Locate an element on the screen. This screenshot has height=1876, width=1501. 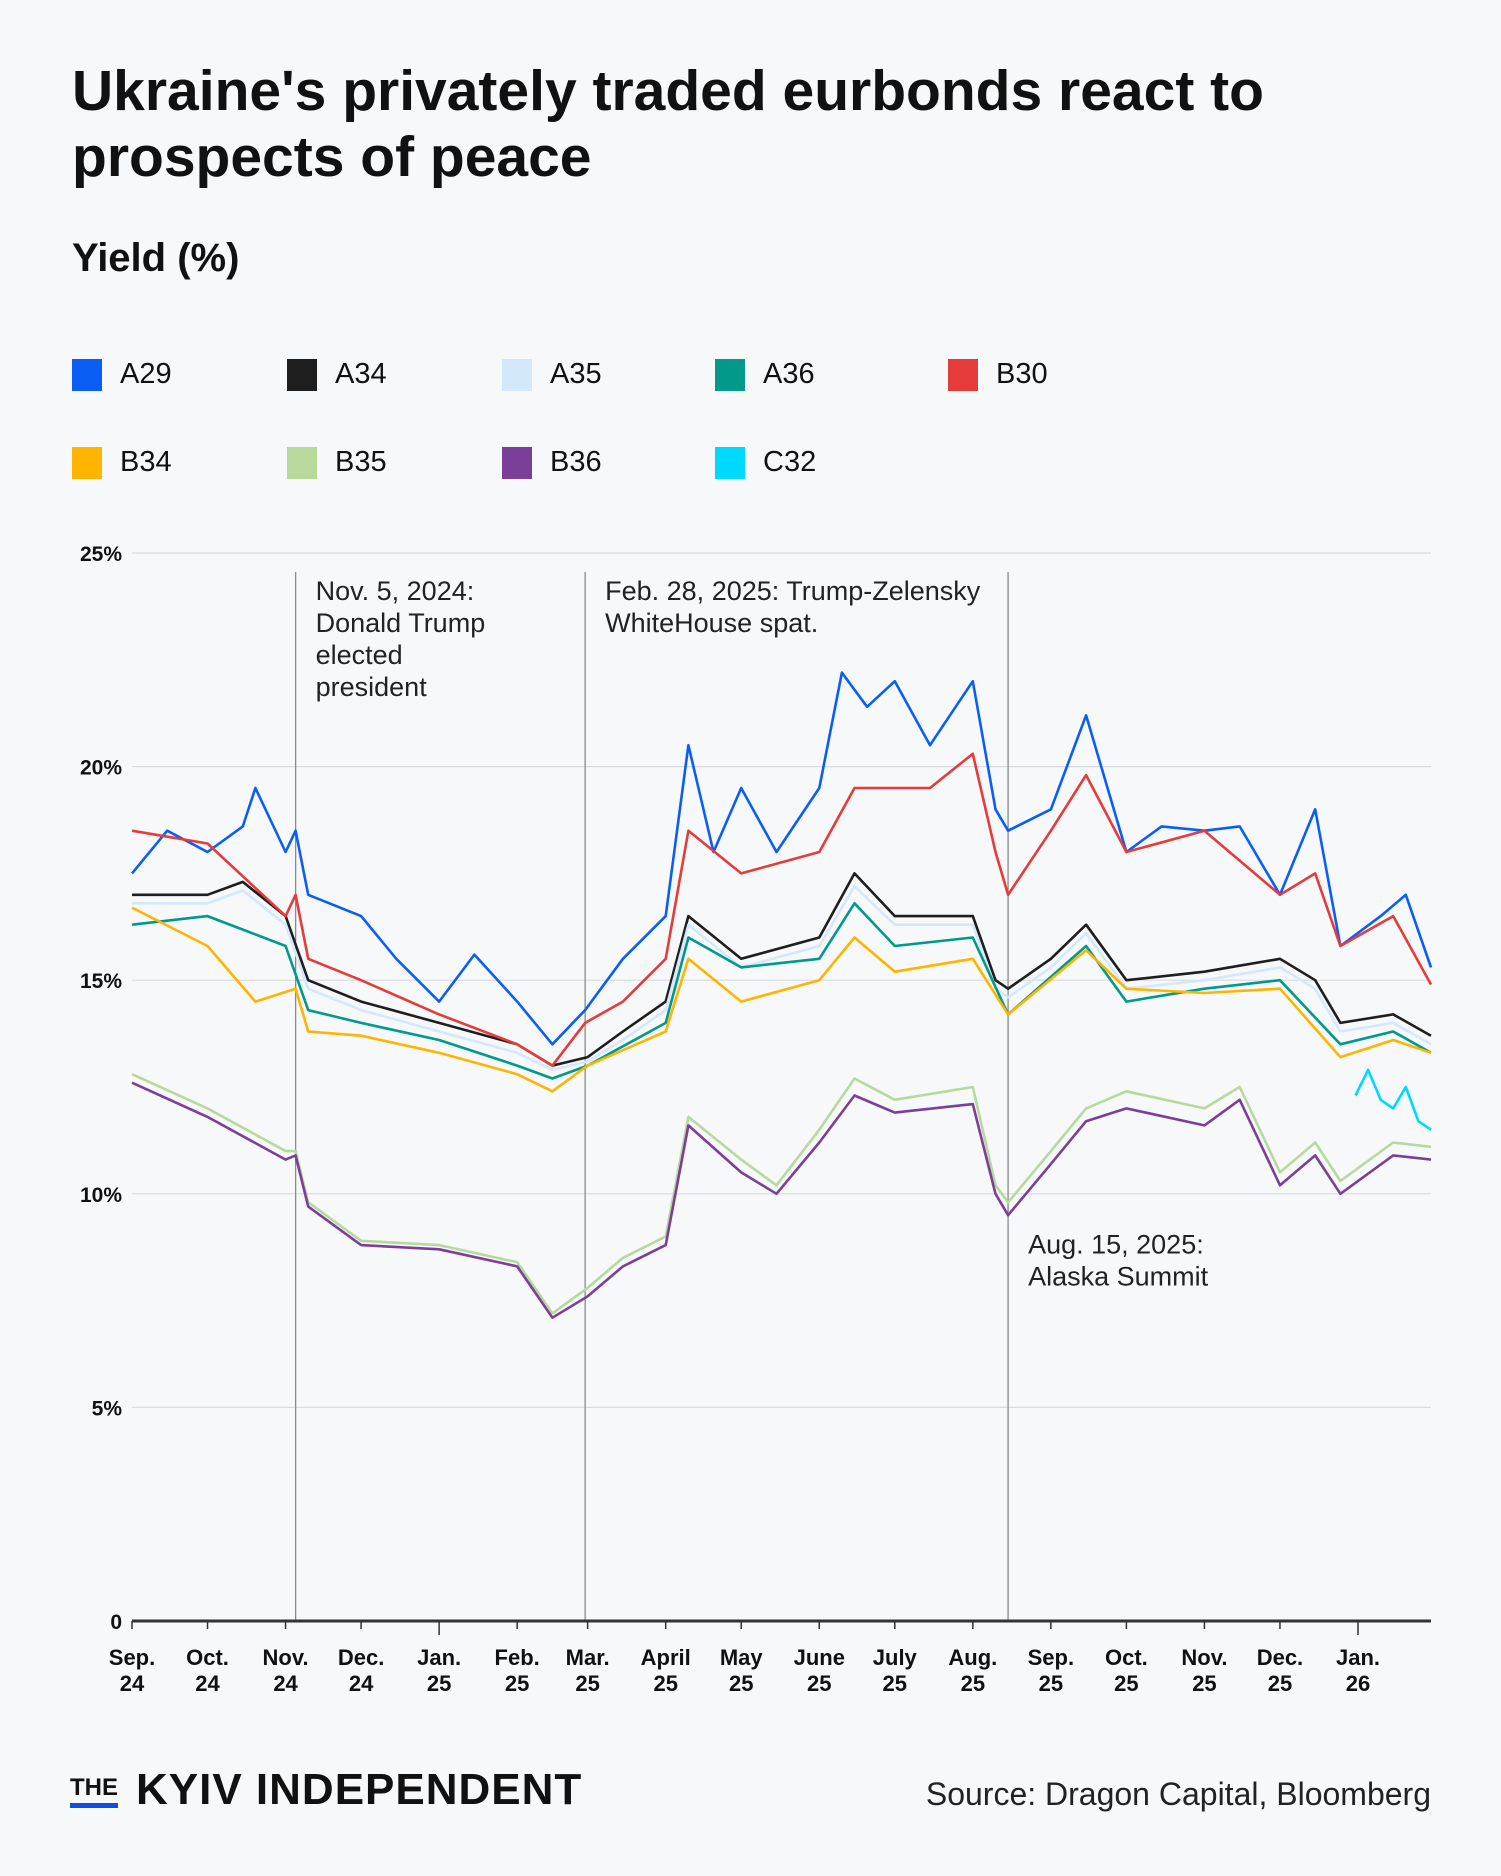
y-tick-label: 15% is located at coordinates (101, 981).